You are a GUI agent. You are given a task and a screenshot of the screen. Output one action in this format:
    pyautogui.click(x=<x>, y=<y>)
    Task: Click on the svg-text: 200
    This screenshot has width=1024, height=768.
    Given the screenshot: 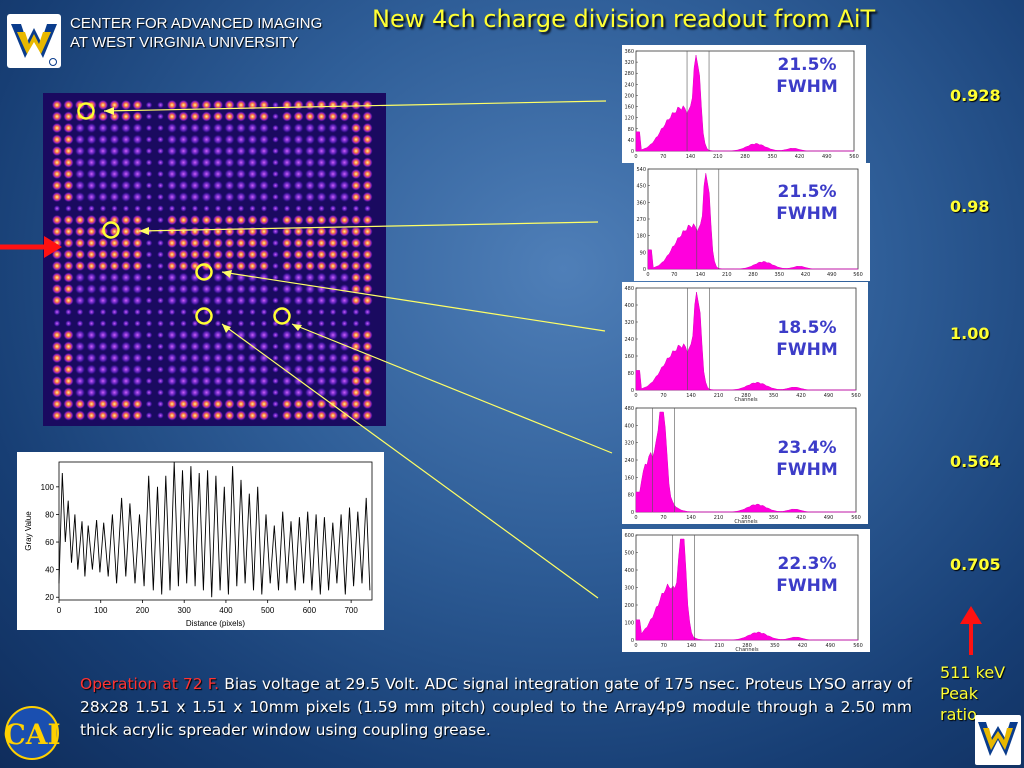 What is the action you would take?
    pyautogui.click(x=629, y=96)
    